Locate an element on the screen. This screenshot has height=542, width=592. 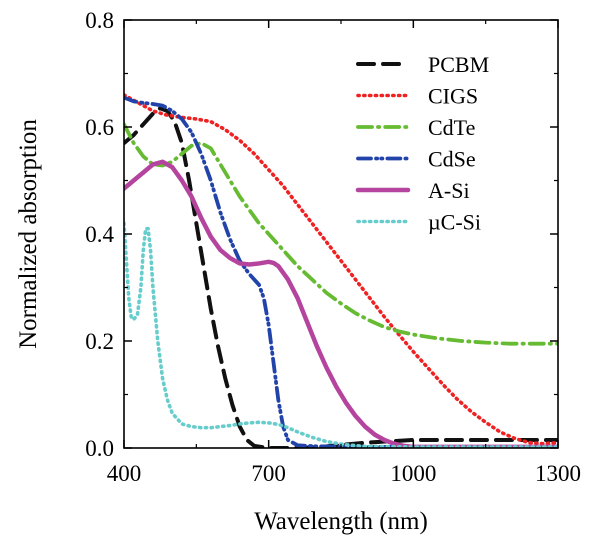
legend-label-cdse: CdSe is located at coordinates (452, 159).